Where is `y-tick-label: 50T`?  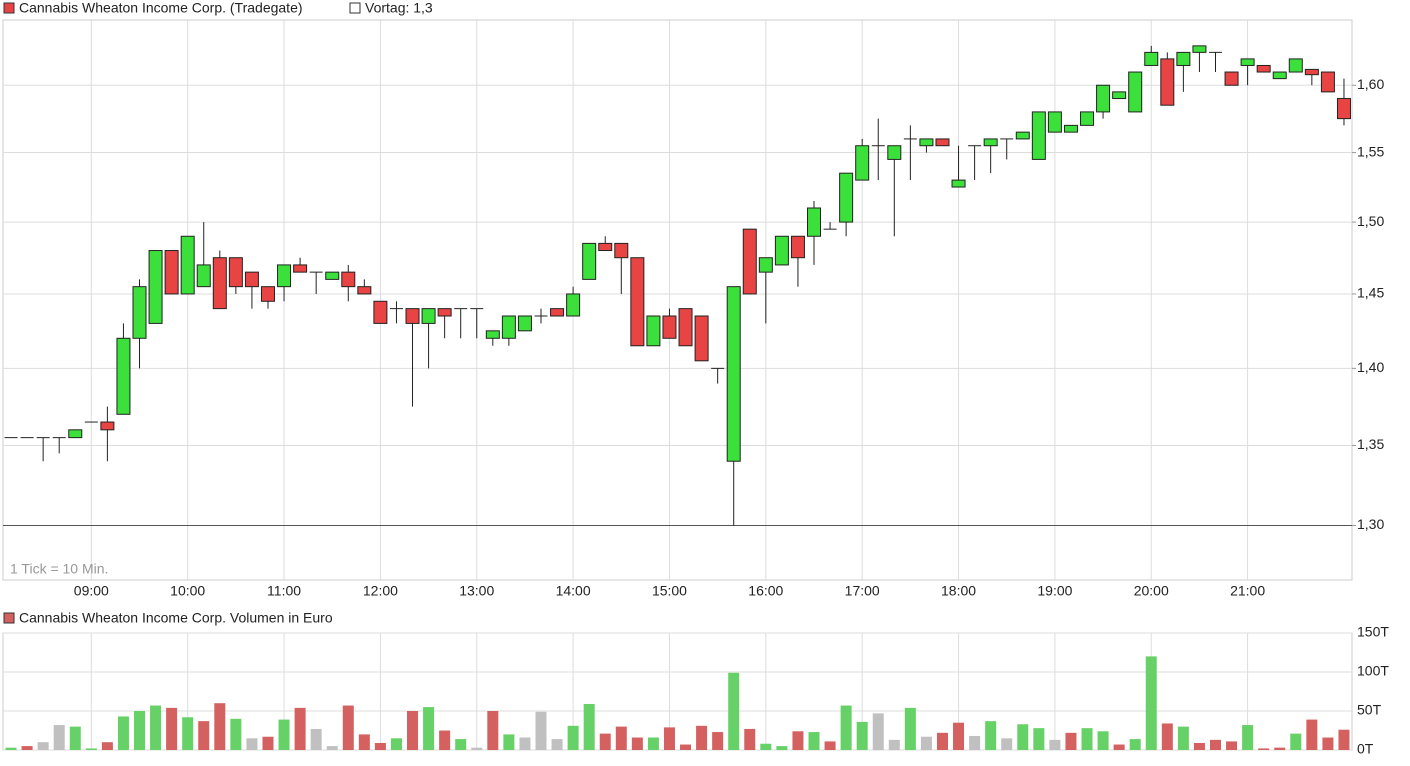
y-tick-label: 50T is located at coordinates (1369, 710).